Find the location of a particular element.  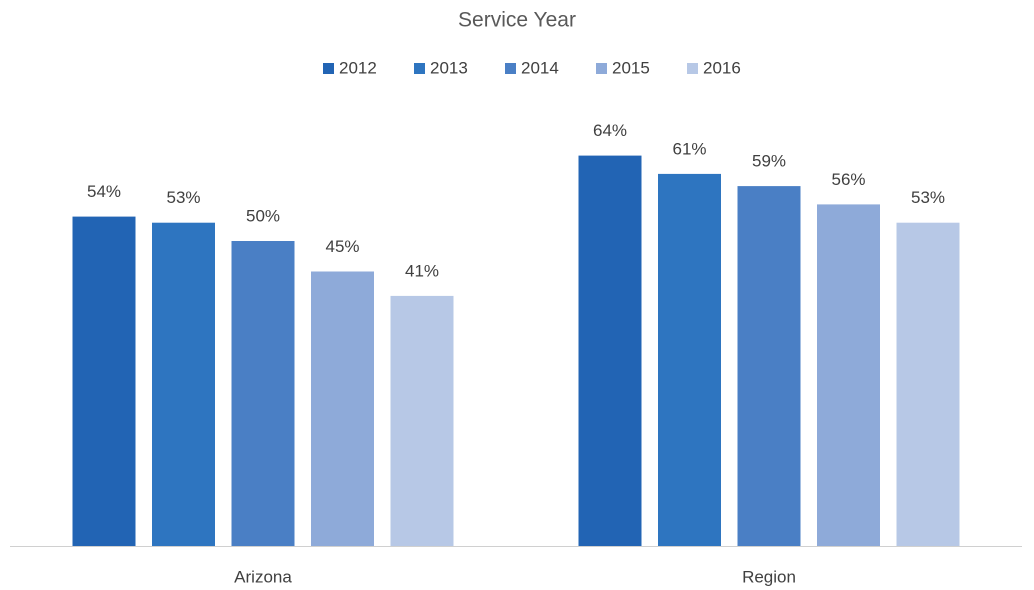

x-tick-label: Region is located at coordinates (769, 576).